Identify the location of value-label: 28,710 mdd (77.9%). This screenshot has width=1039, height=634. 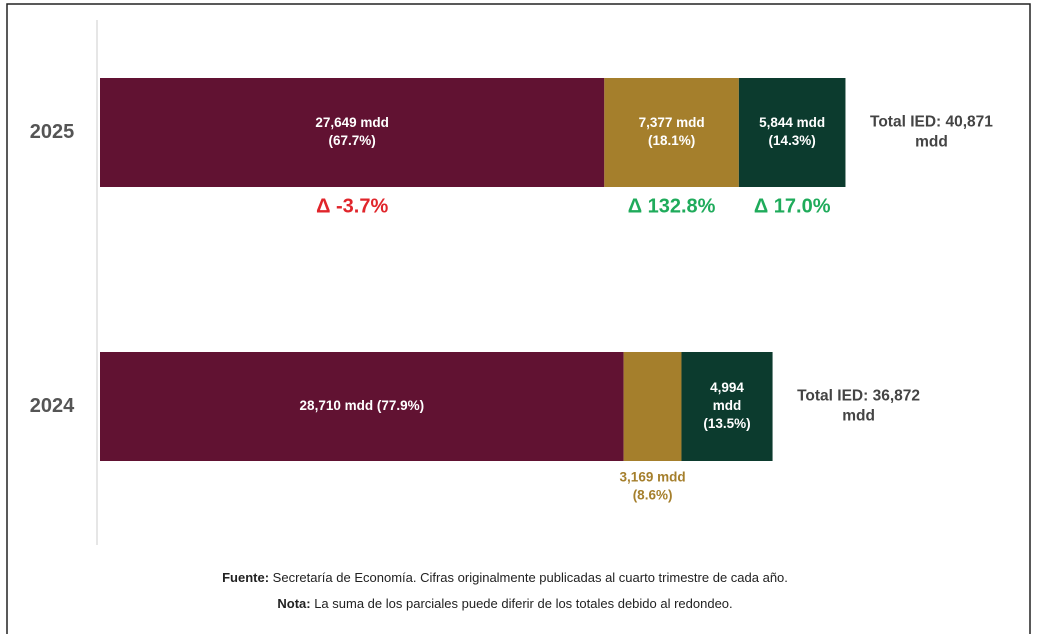
(362, 405).